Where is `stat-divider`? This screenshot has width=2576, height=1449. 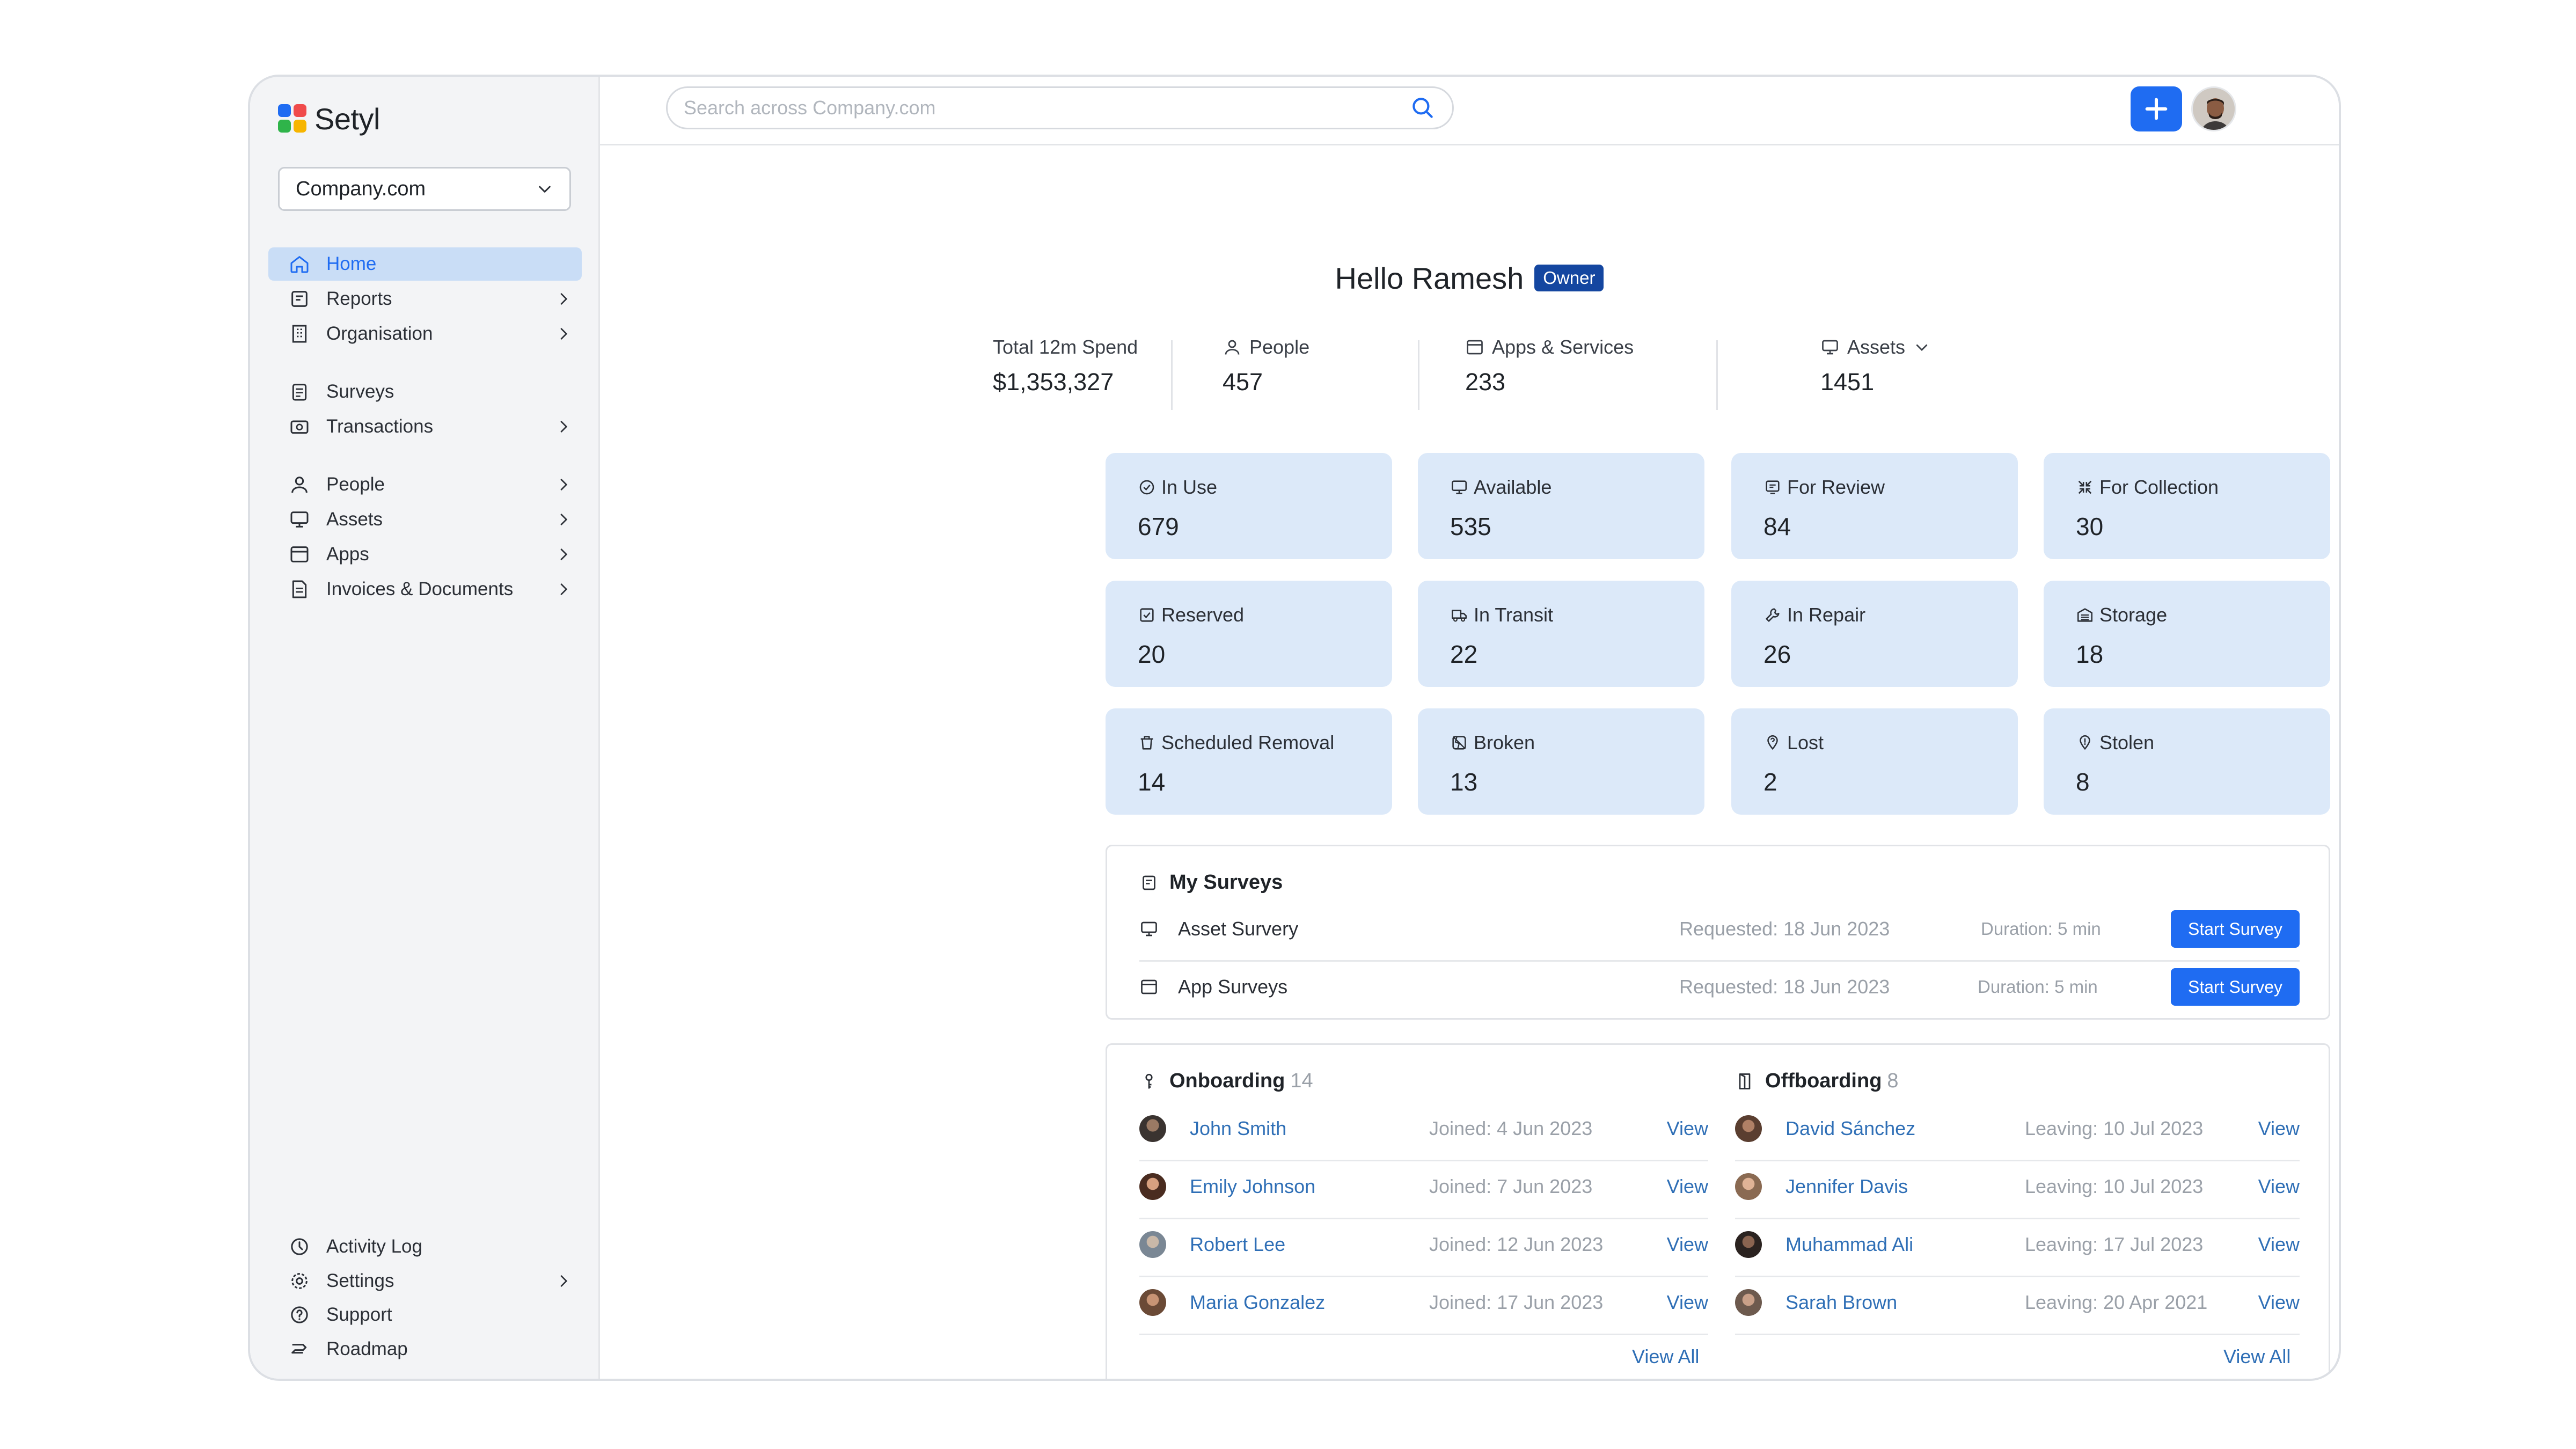
stat-divider is located at coordinates (1418, 375).